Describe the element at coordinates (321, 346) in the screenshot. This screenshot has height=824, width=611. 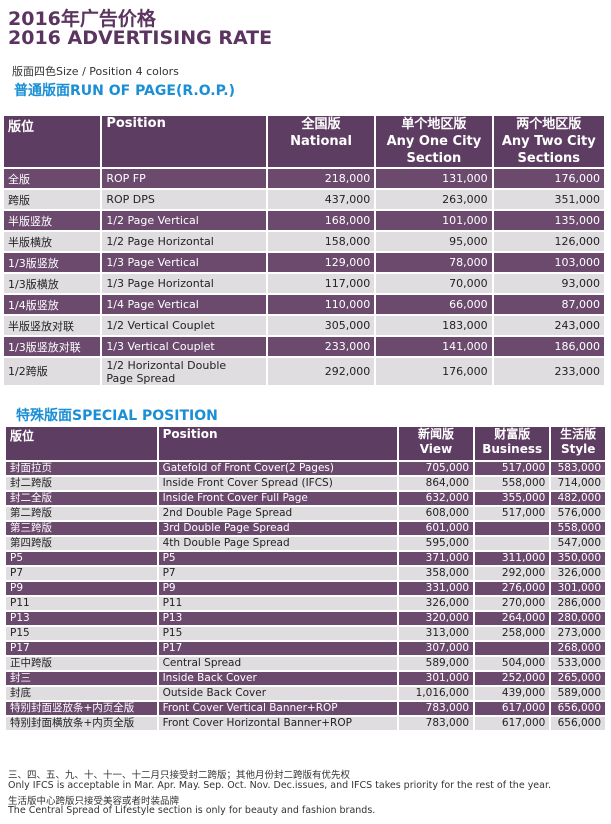
I see `cell-rate-1: 233,000` at that location.